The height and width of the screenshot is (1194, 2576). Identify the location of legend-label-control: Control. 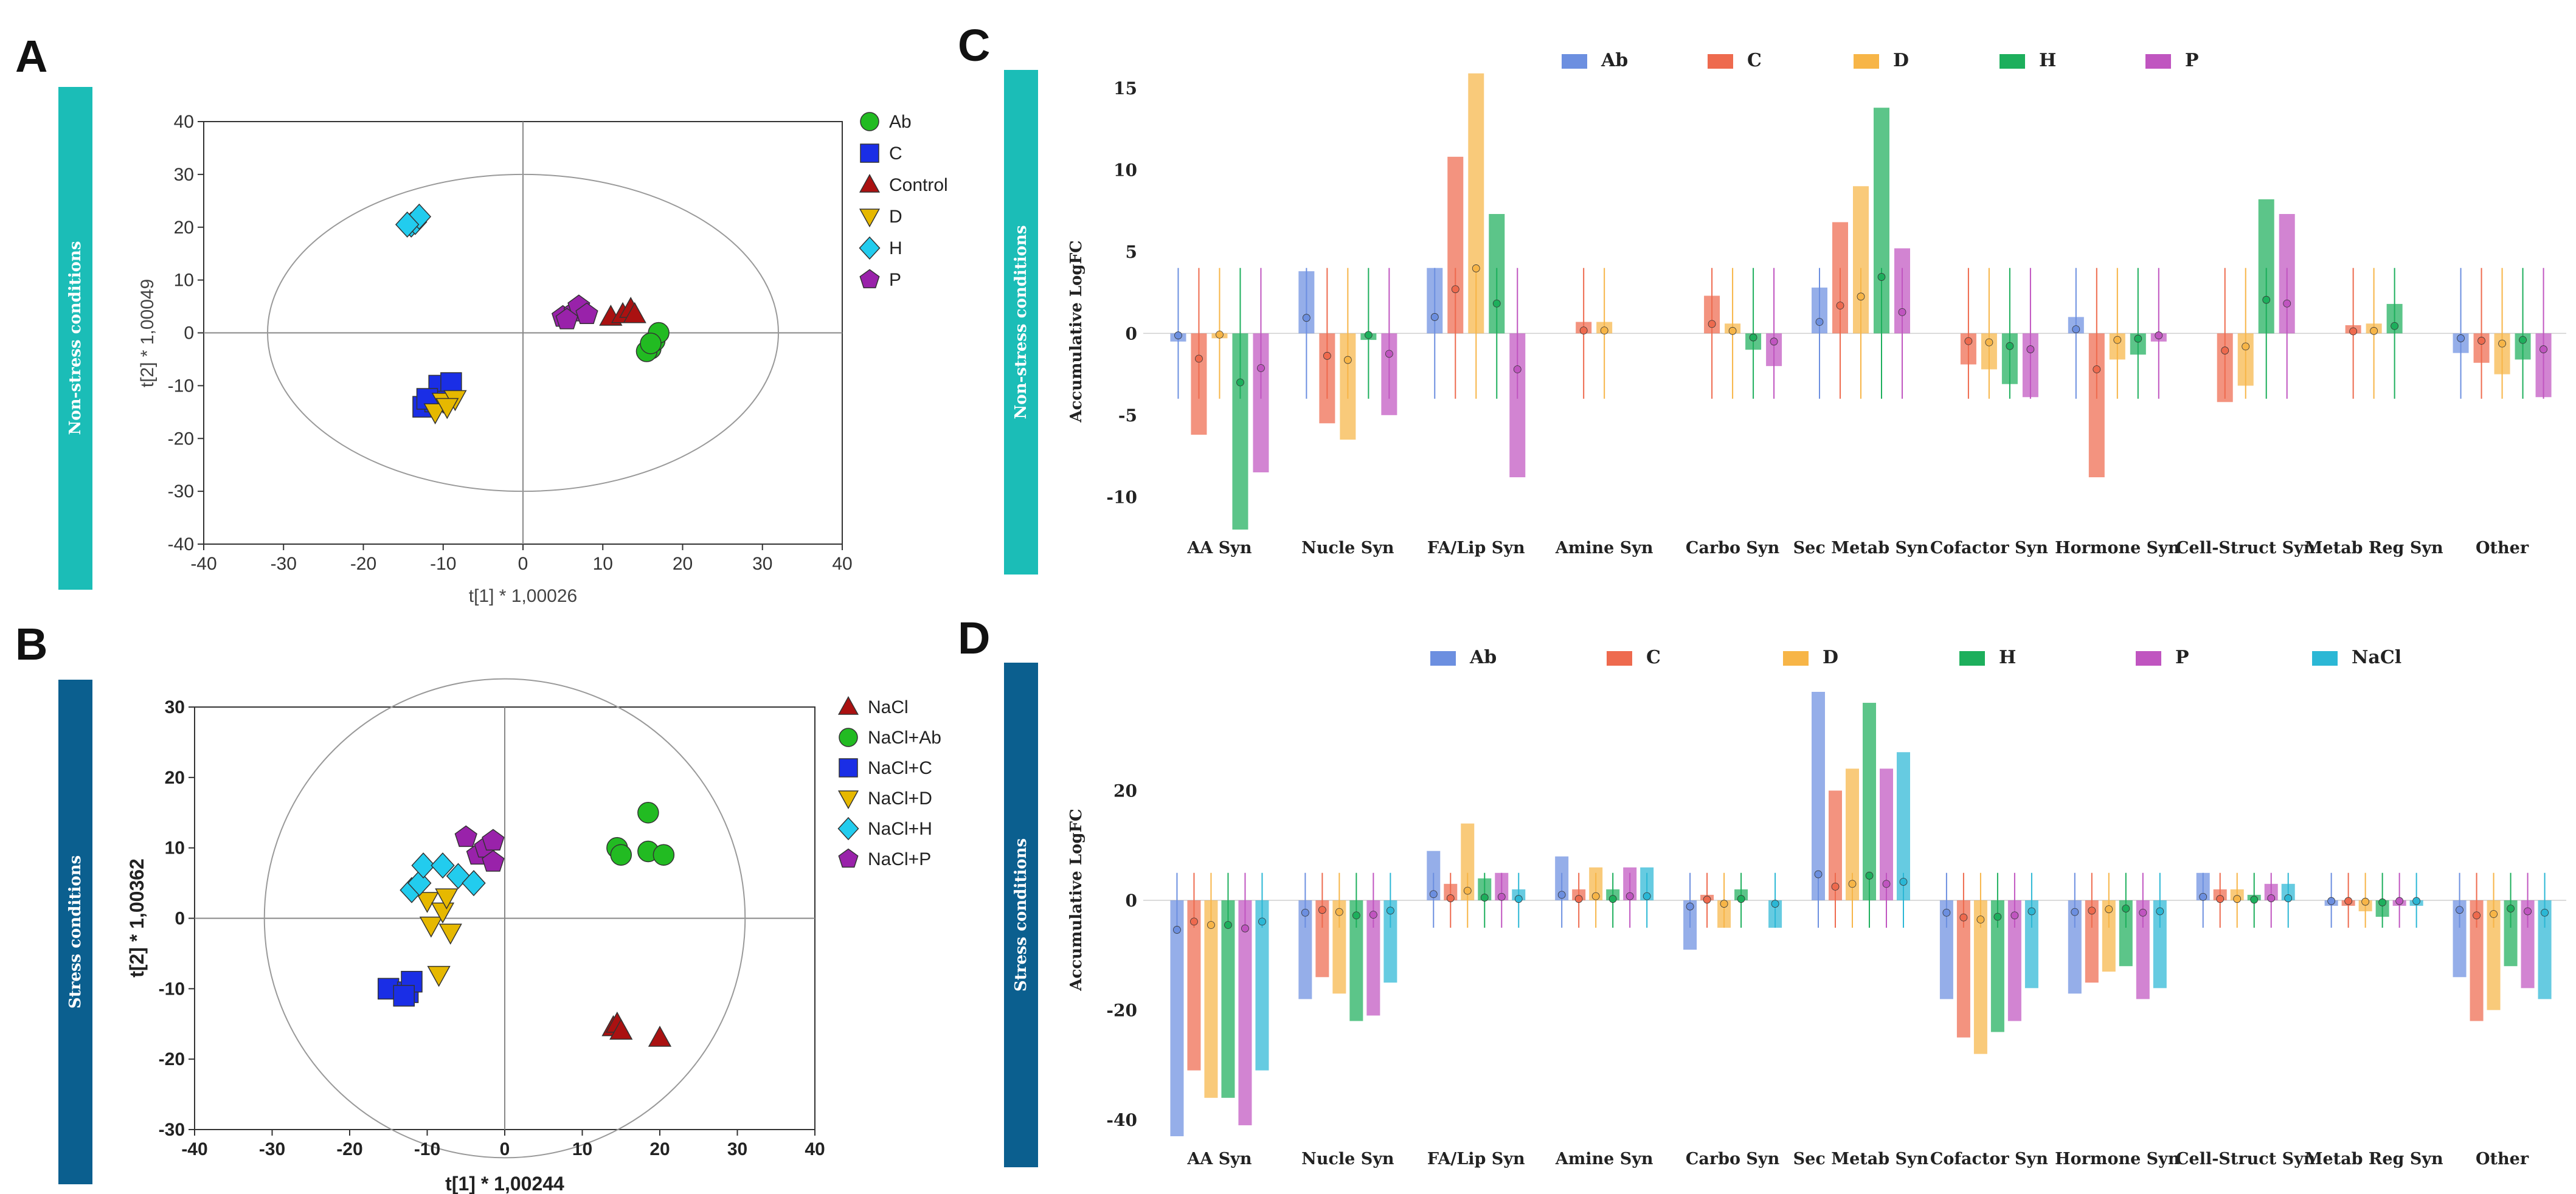
(918, 185).